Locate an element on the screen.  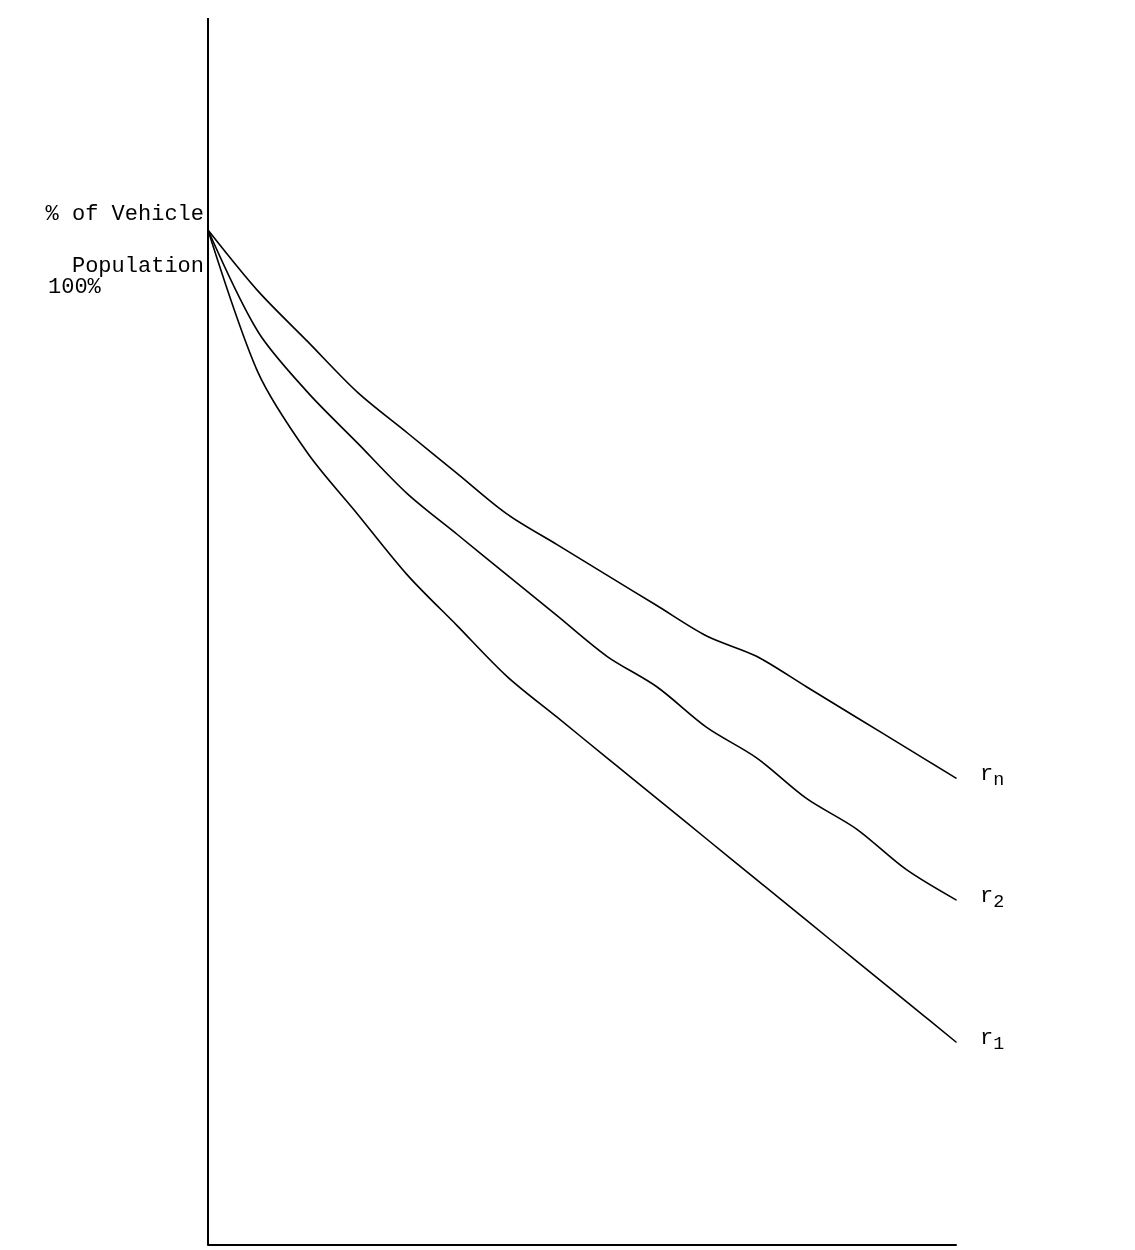
series-label: r$_{2}$ is located at coordinates (992, 898).